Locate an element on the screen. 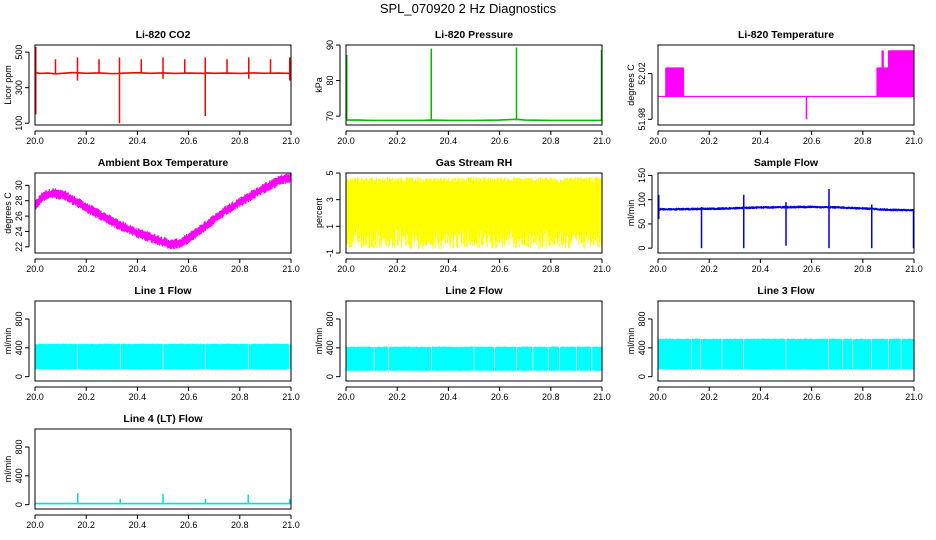 The height and width of the screenshot is (540, 936). data-series-line is located at coordinates (163, 211).